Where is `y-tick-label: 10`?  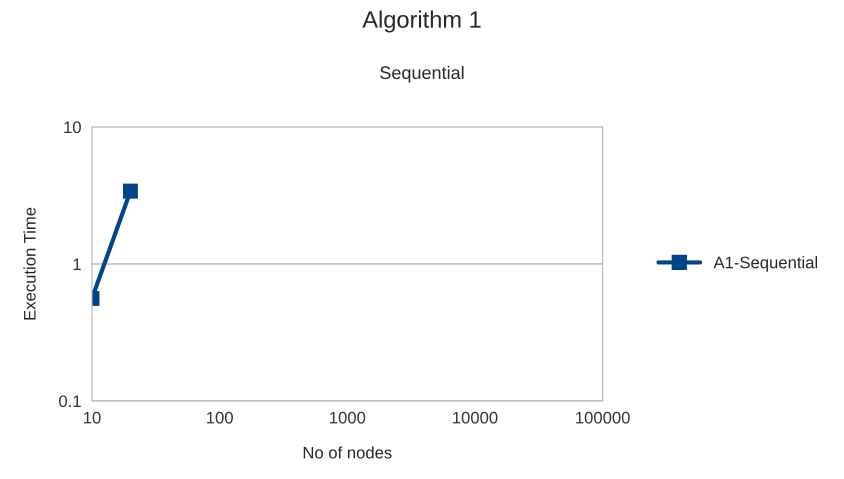
y-tick-label: 10 is located at coordinates (72, 127).